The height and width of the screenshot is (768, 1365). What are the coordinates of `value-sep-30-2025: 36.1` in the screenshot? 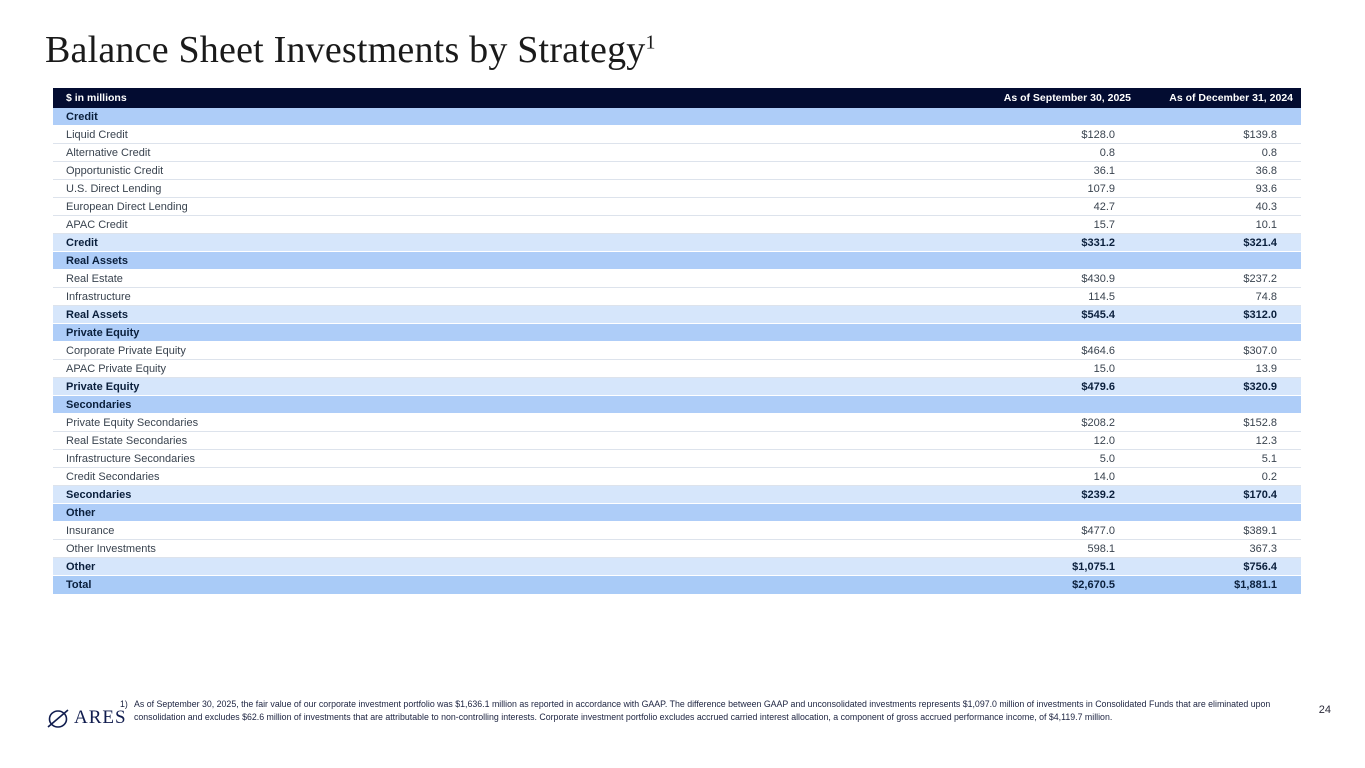 It's located at (1104, 170).